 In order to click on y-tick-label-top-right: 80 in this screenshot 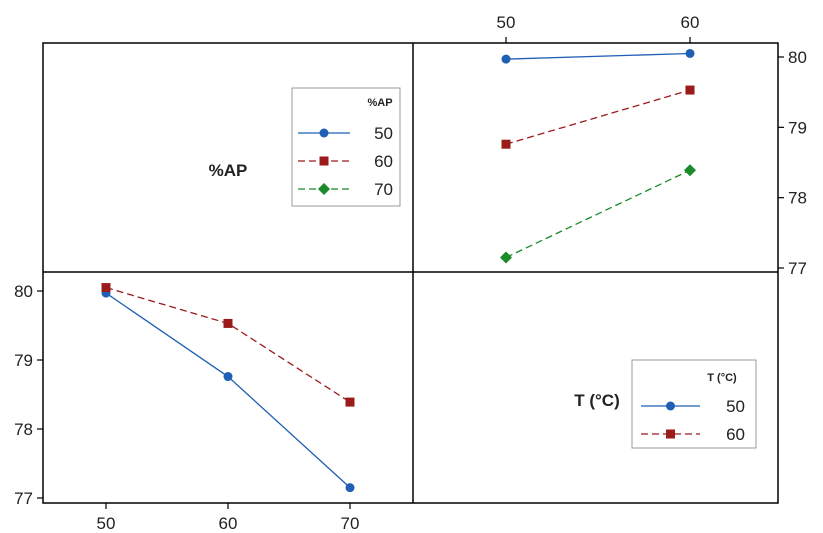, I will do `click(797, 57)`.